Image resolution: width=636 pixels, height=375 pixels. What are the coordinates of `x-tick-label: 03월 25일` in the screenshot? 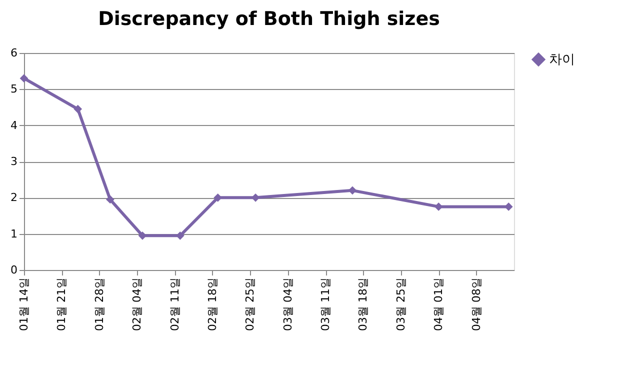 It's located at (401, 304).